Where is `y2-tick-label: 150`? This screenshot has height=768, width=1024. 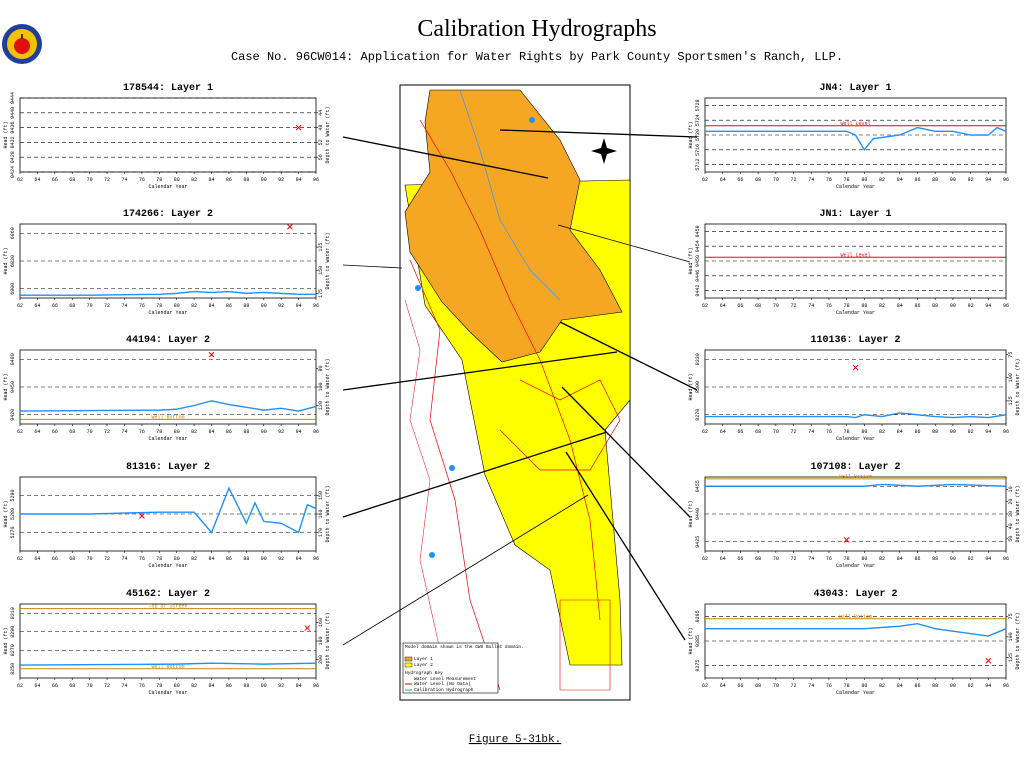
y2-tick-label: 150 is located at coordinates (321, 270).